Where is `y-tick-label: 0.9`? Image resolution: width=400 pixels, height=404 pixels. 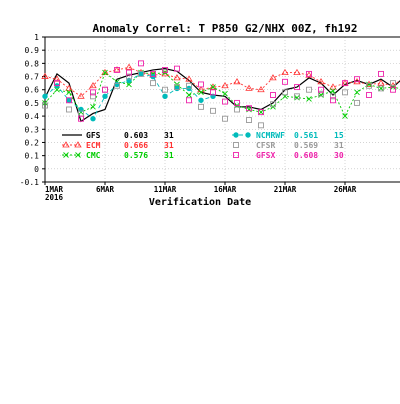 y-tick-label: 0.9 is located at coordinates (32, 50).